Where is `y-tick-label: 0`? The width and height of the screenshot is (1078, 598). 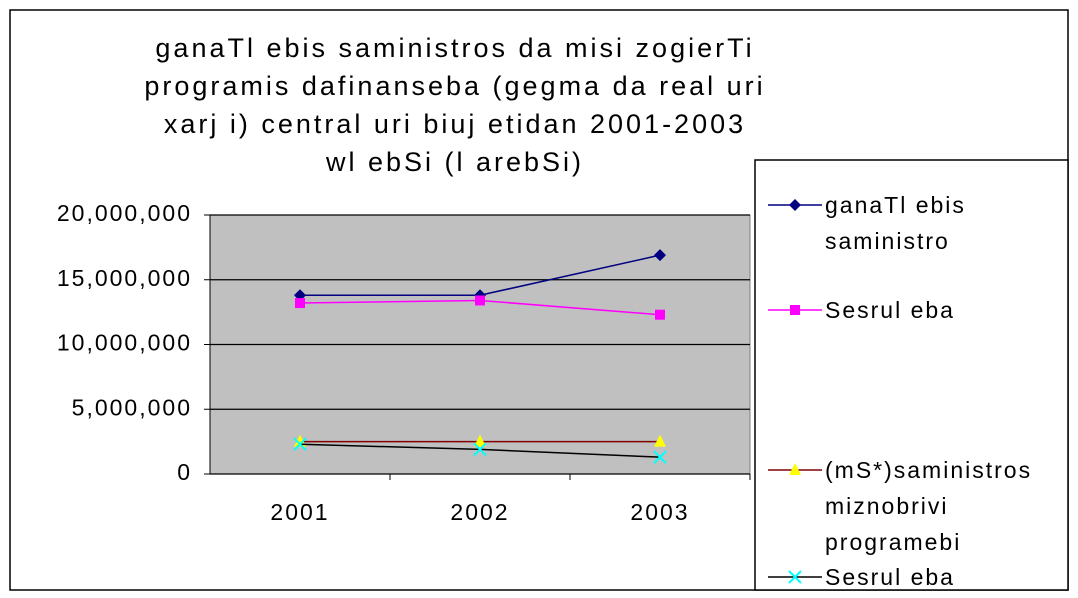 y-tick-label: 0 is located at coordinates (184, 472).